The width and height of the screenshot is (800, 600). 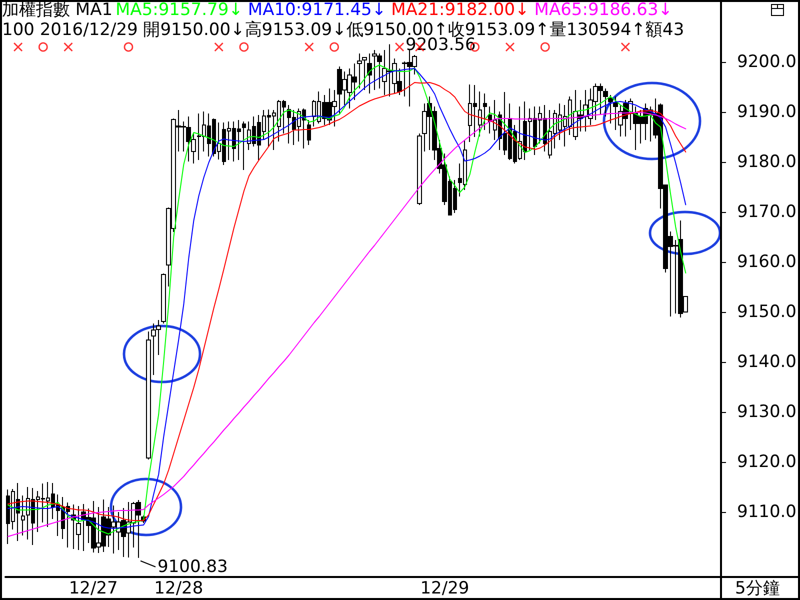 What do you see at coordinates (757, 588) in the screenshot?
I see `x-axis-title: 5分鐘` at bounding box center [757, 588].